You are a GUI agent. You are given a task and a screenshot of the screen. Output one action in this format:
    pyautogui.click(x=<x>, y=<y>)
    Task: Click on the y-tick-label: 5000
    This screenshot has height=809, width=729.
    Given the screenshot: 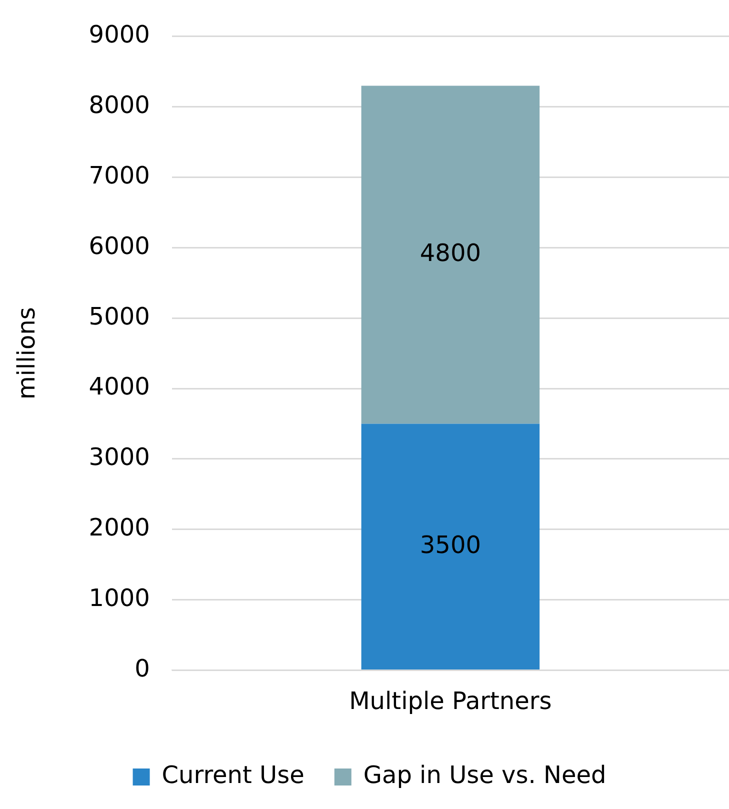 What is the action you would take?
    pyautogui.click(x=119, y=316)
    